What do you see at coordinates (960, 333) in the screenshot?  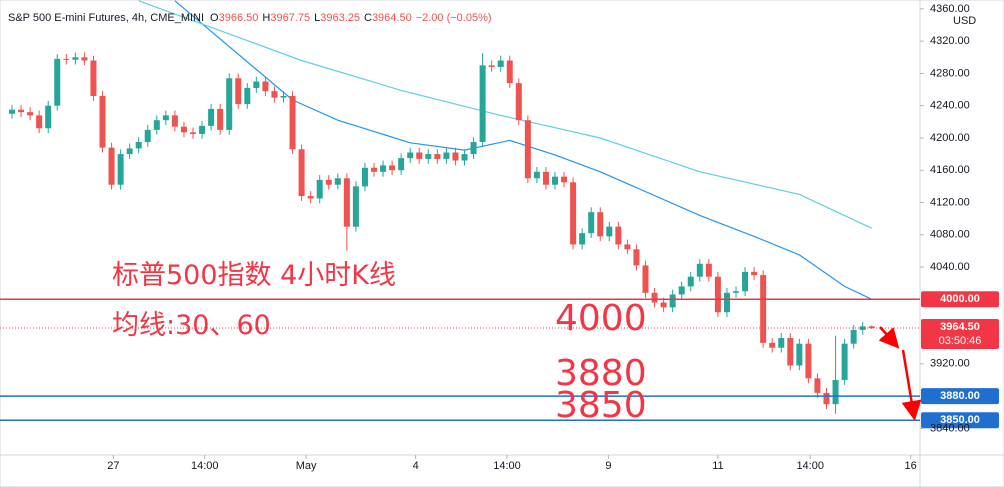 I see `price-tag` at bounding box center [960, 333].